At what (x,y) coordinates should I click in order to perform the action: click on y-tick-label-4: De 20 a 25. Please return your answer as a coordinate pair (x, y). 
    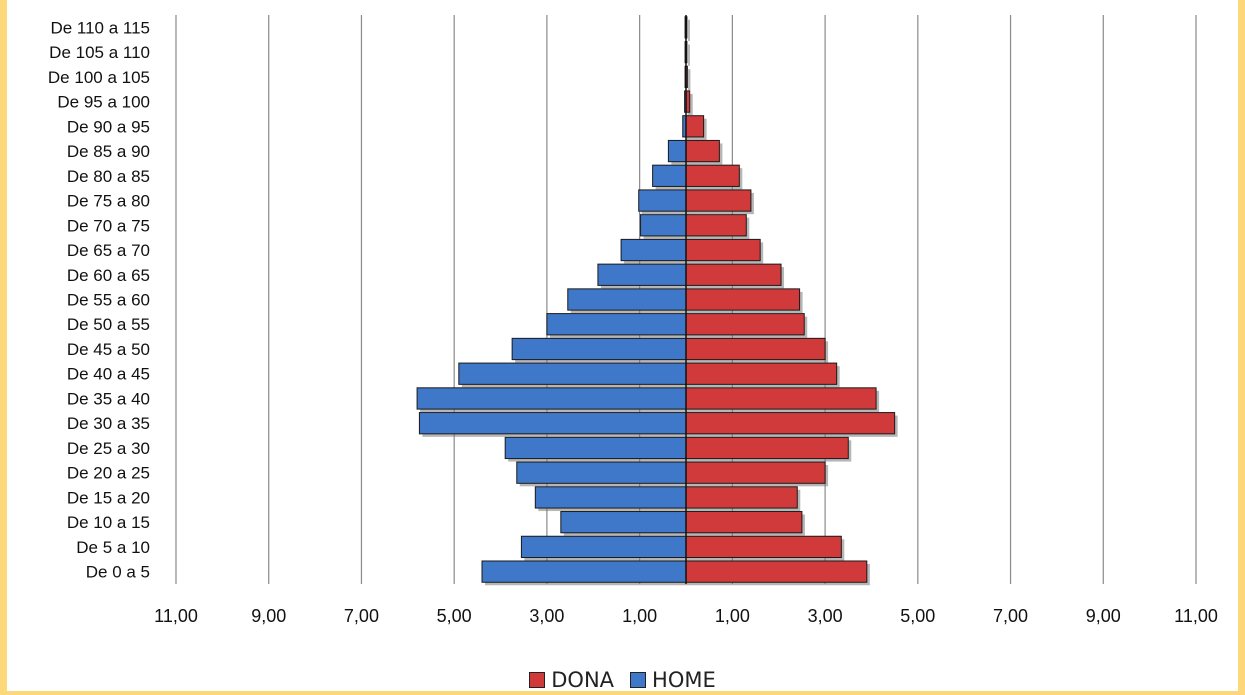
    Looking at the image, I should click on (108, 473).